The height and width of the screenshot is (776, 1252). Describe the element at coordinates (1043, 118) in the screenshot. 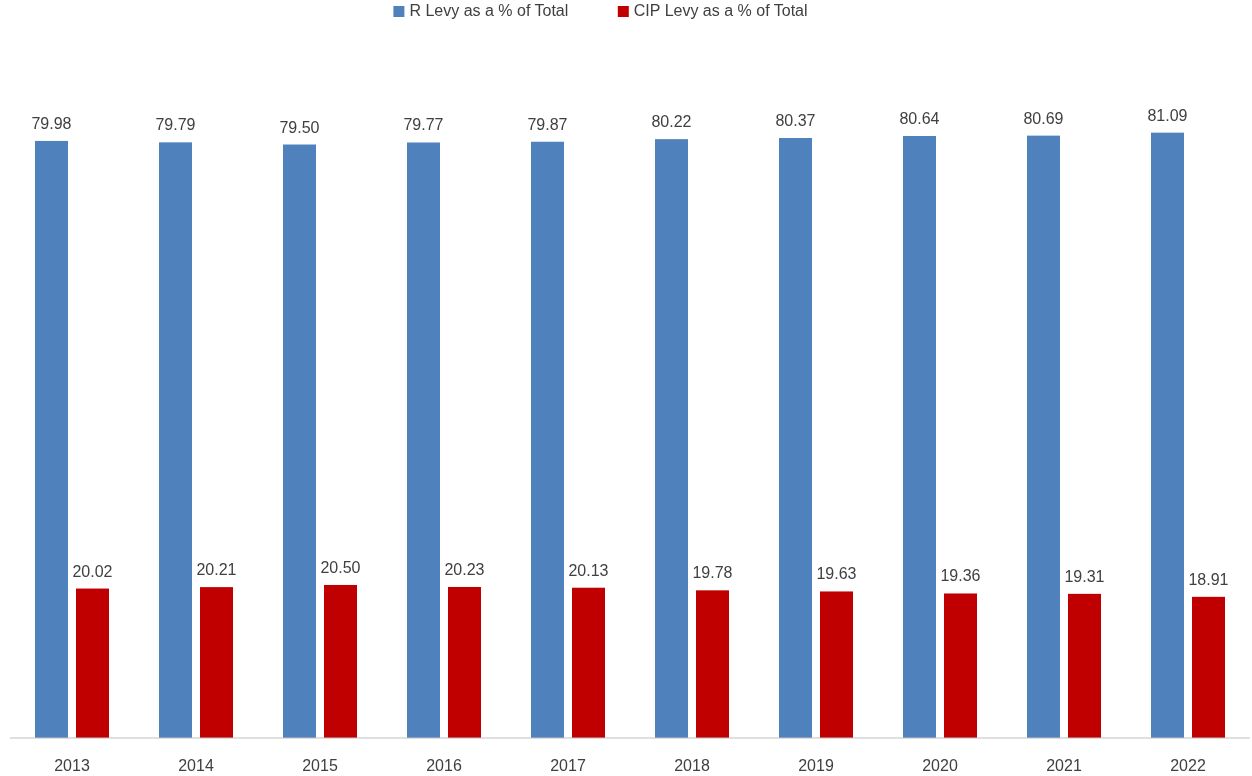

I see `data-label: 80.69` at that location.